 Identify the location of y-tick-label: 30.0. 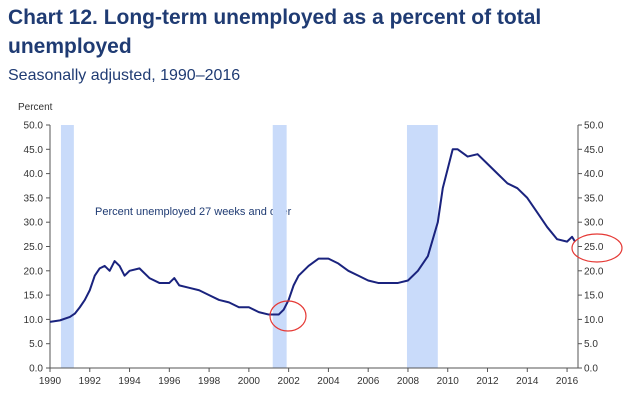
(34, 223).